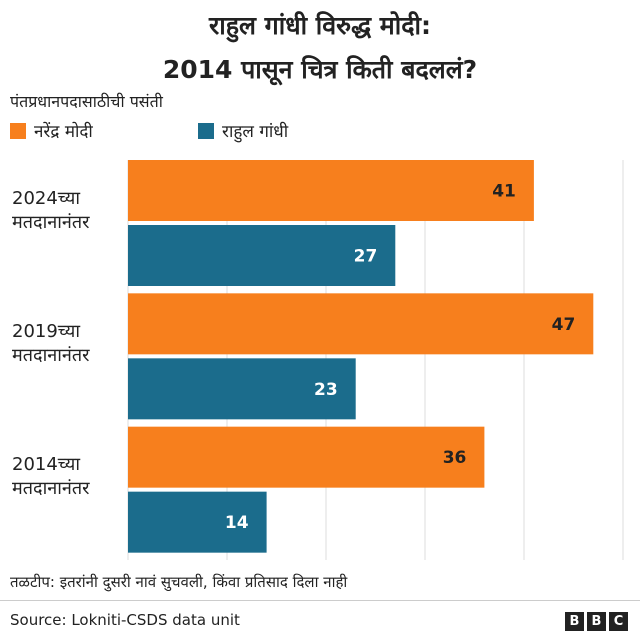  What do you see at coordinates (51, 210) in the screenshot?
I see `y-tick-label: 2024च्या मतदानानंतर` at bounding box center [51, 210].